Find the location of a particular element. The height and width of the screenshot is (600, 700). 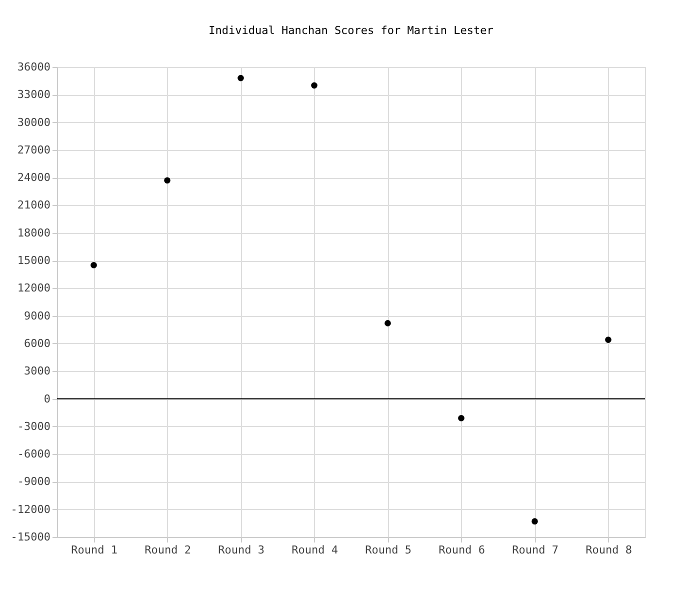

y-tick-label: 36000 is located at coordinates (33, 67).